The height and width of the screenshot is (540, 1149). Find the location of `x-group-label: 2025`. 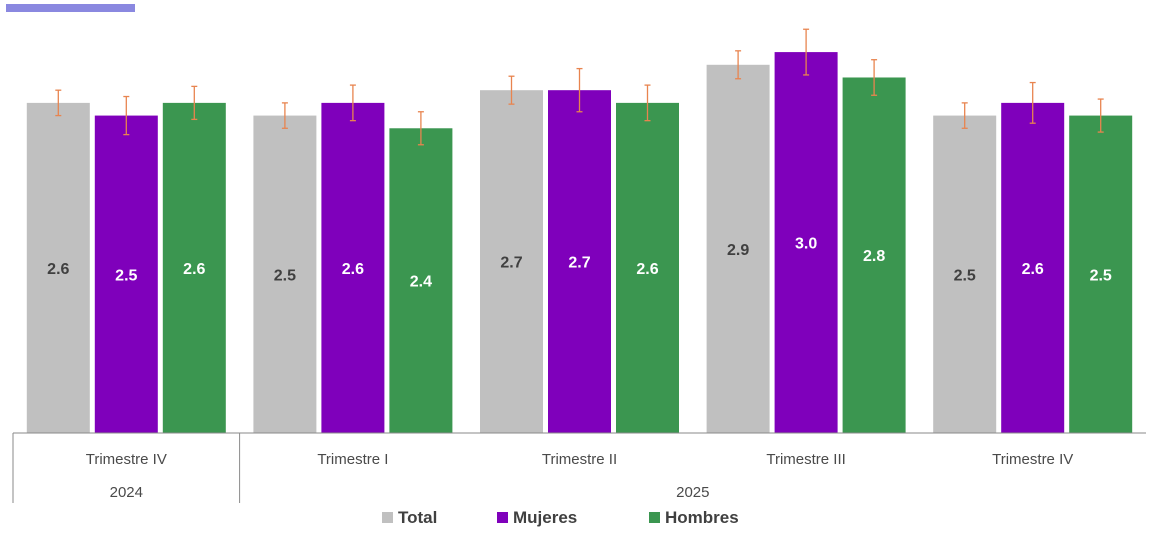

x-group-label: 2025 is located at coordinates (692, 492).